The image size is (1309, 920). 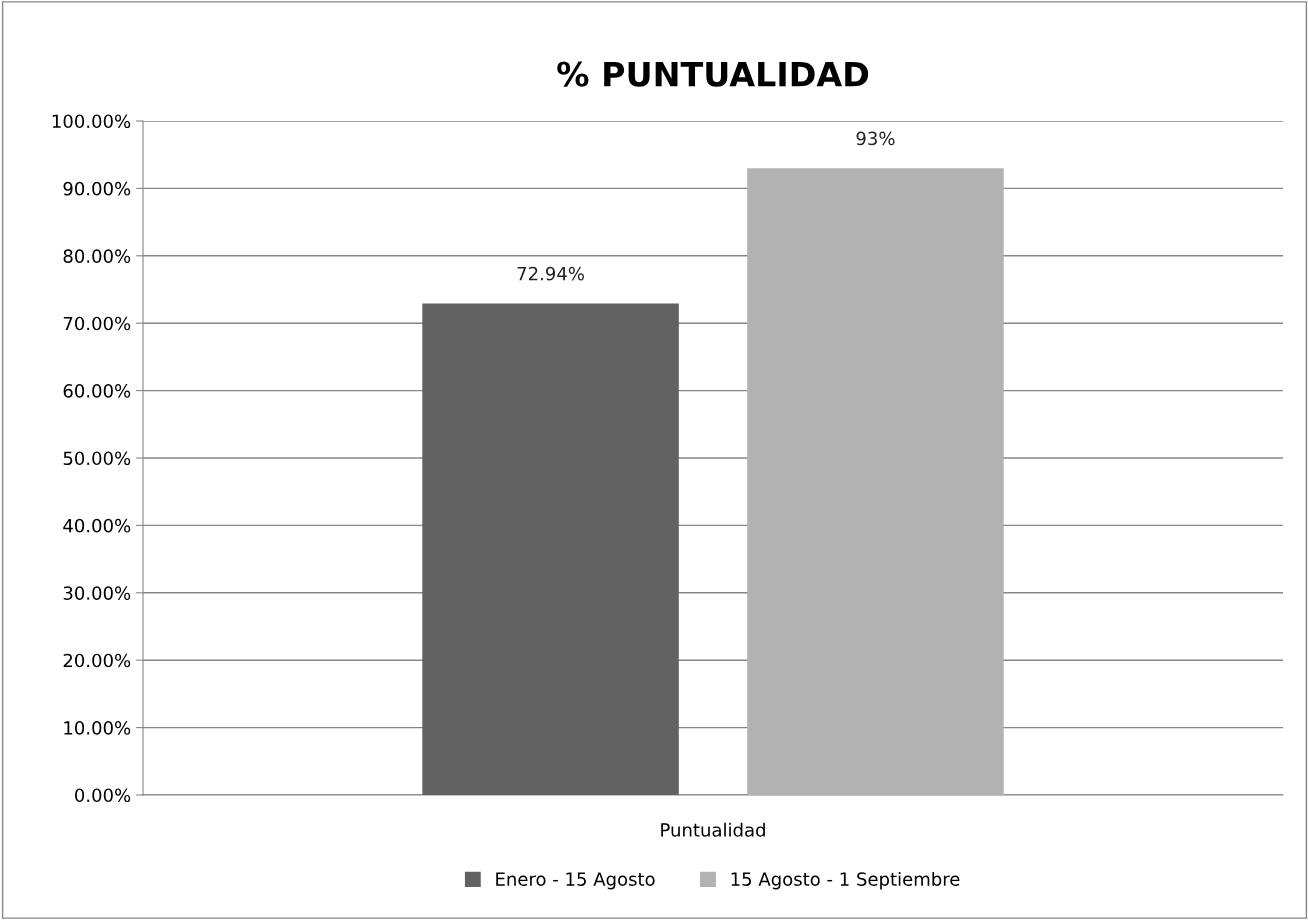 I want to click on y-tick-label: 40.00%, so click(x=97, y=525).